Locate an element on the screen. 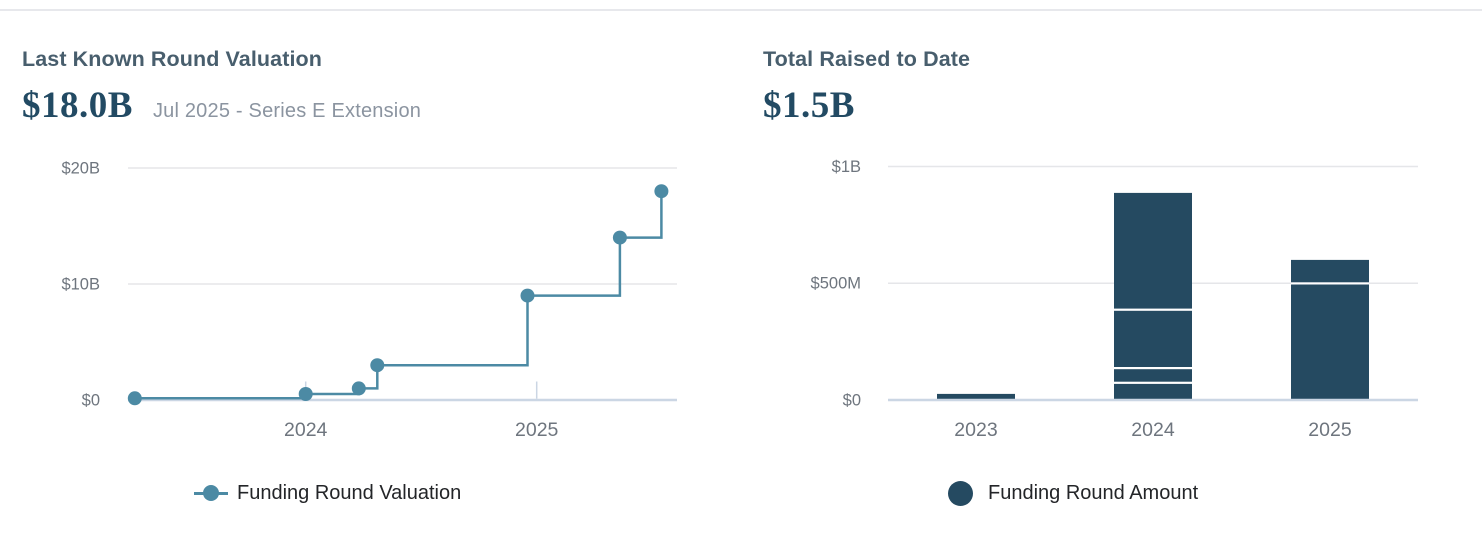 The image size is (1482, 554). amount-legend-item: Funding Round Amount is located at coordinates (1073, 493).